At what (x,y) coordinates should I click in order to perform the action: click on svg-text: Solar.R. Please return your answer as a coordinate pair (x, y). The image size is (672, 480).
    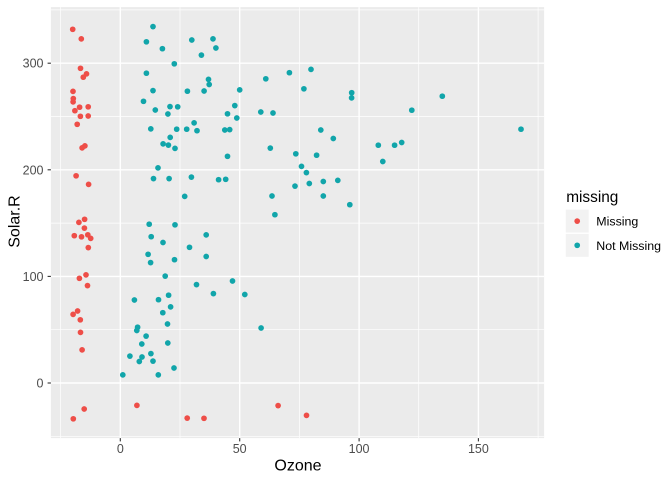
    Looking at the image, I should click on (15, 221).